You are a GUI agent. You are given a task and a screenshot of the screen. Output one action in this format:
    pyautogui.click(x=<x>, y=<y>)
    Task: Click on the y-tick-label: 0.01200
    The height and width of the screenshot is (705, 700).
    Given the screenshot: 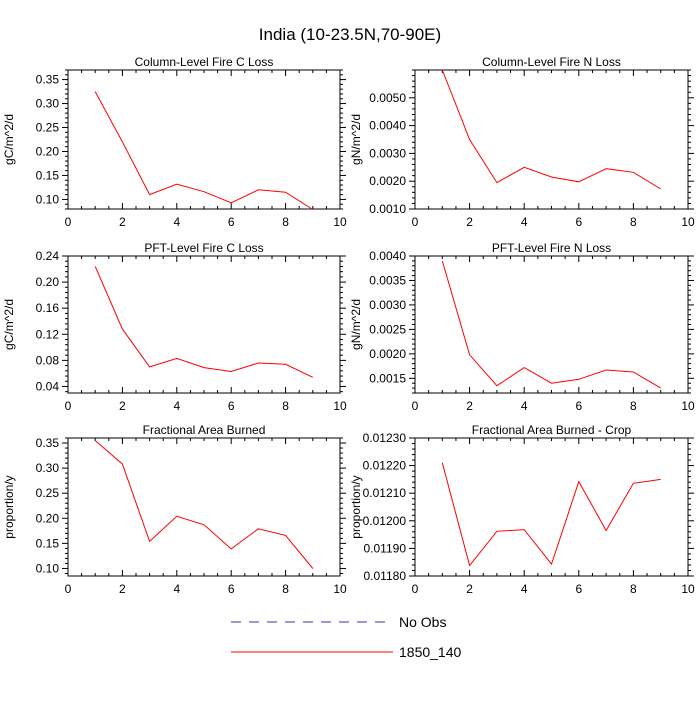 What is the action you would take?
    pyautogui.click(x=385, y=521)
    